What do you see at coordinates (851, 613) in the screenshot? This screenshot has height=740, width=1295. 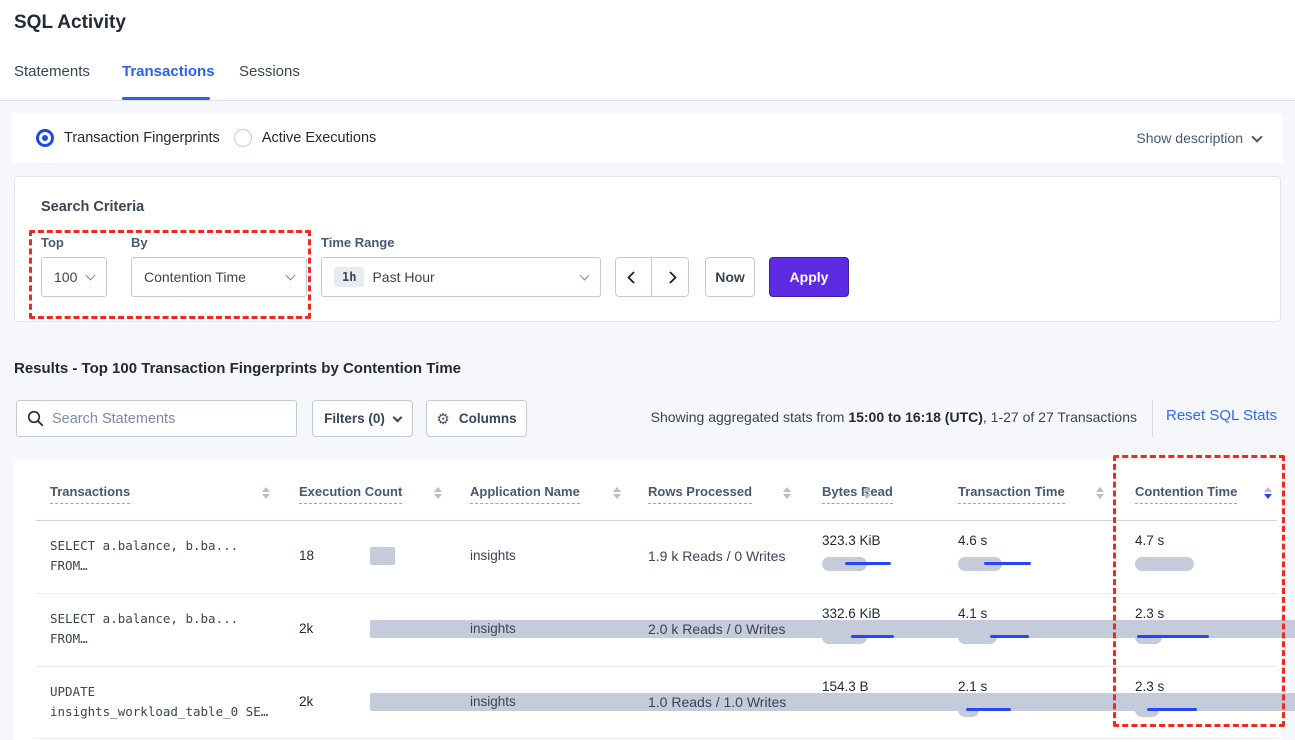 I see `bytes-read-value: 332.6 KiB` at bounding box center [851, 613].